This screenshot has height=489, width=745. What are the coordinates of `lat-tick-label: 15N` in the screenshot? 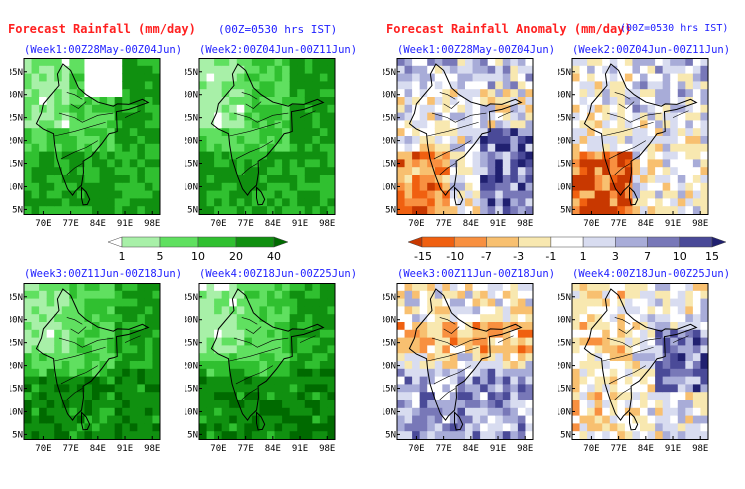 It's located at (389, 165).